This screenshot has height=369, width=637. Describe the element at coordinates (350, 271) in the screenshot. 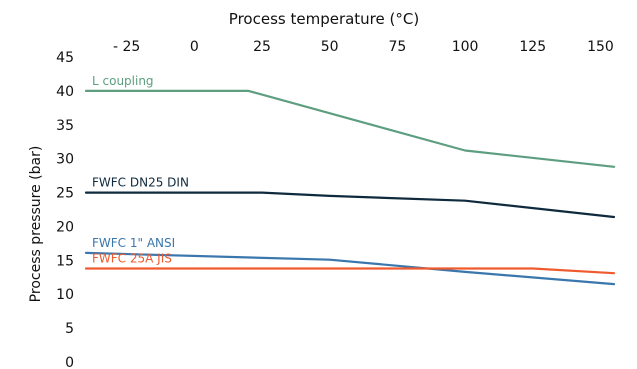

I see `series-line-fwfc-25a-jis` at that location.